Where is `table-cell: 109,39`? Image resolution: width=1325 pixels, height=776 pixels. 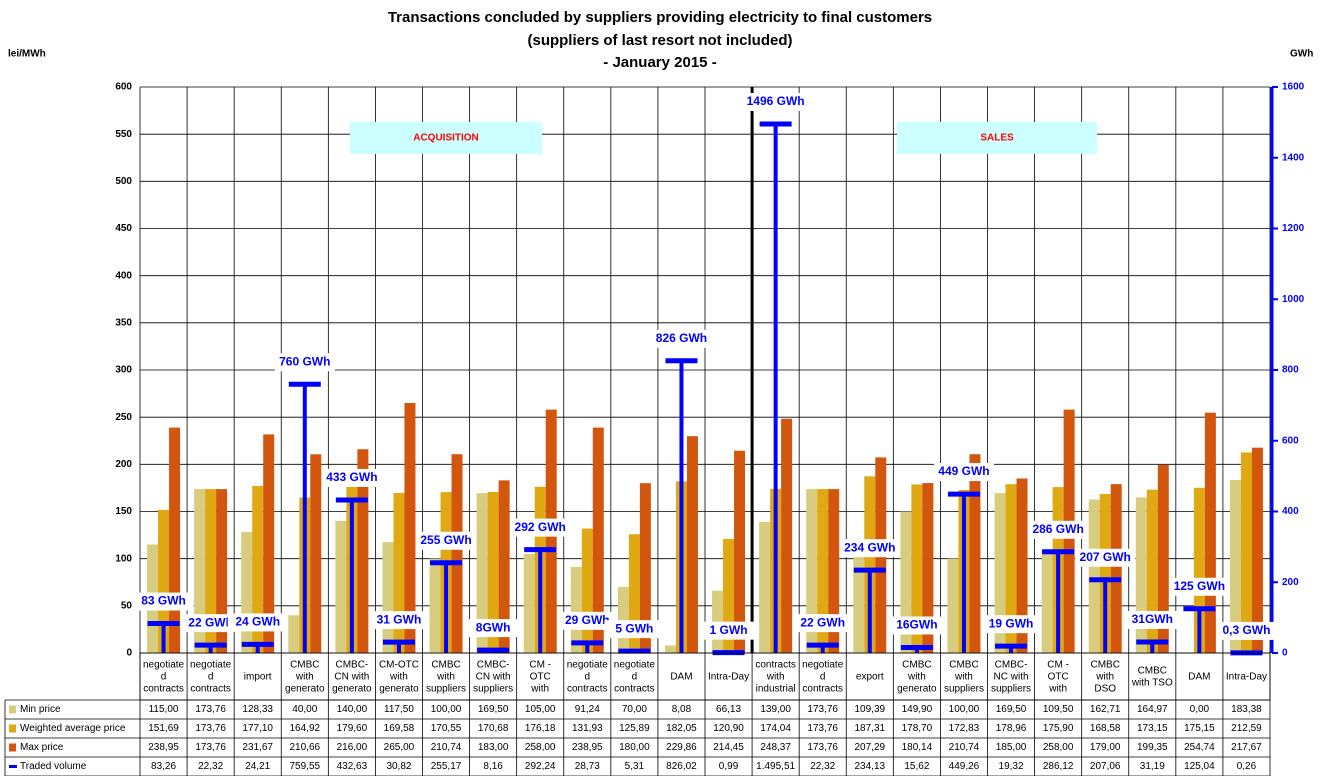 table-cell: 109,39 is located at coordinates (869, 709).